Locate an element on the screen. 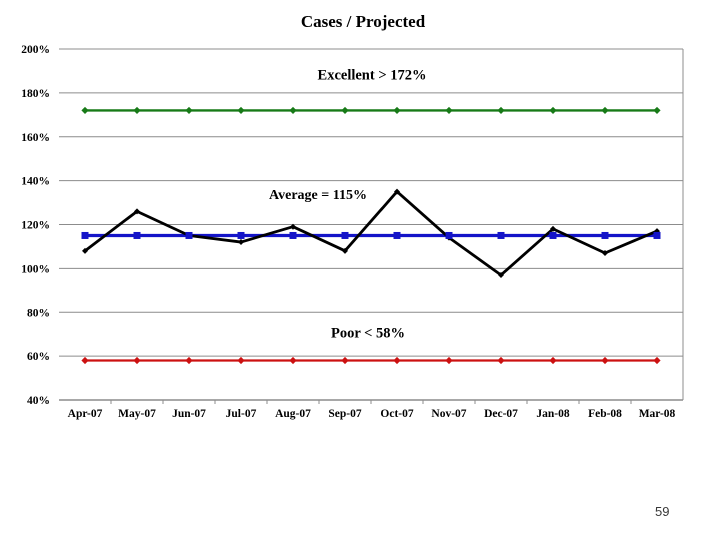 This screenshot has height=540, width=720. y-axis-tick-label: 180% is located at coordinates (35, 94).